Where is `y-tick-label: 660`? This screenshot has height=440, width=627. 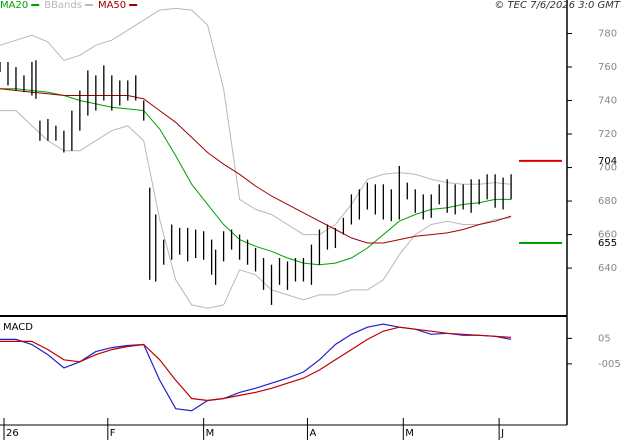 y-tick-label: 660 is located at coordinates (607, 235).